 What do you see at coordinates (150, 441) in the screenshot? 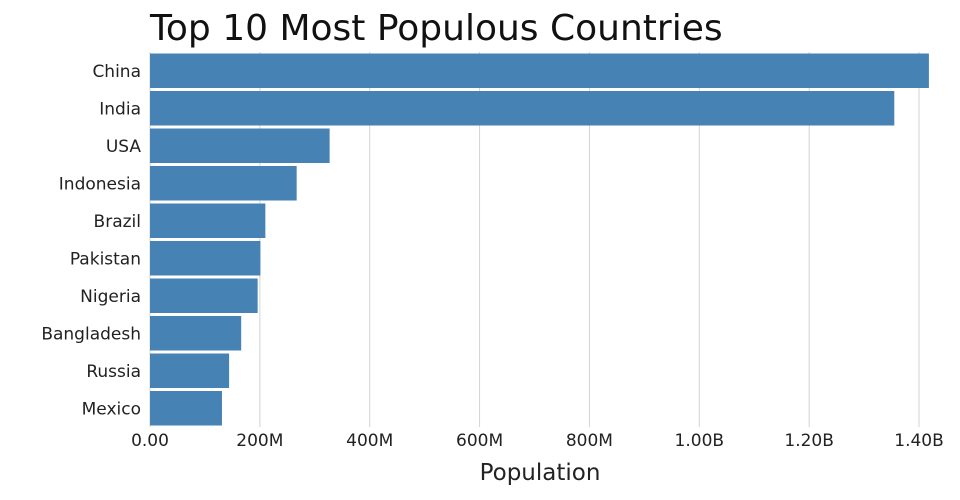
I see `x-tick-label: 0.00` at bounding box center [150, 441].